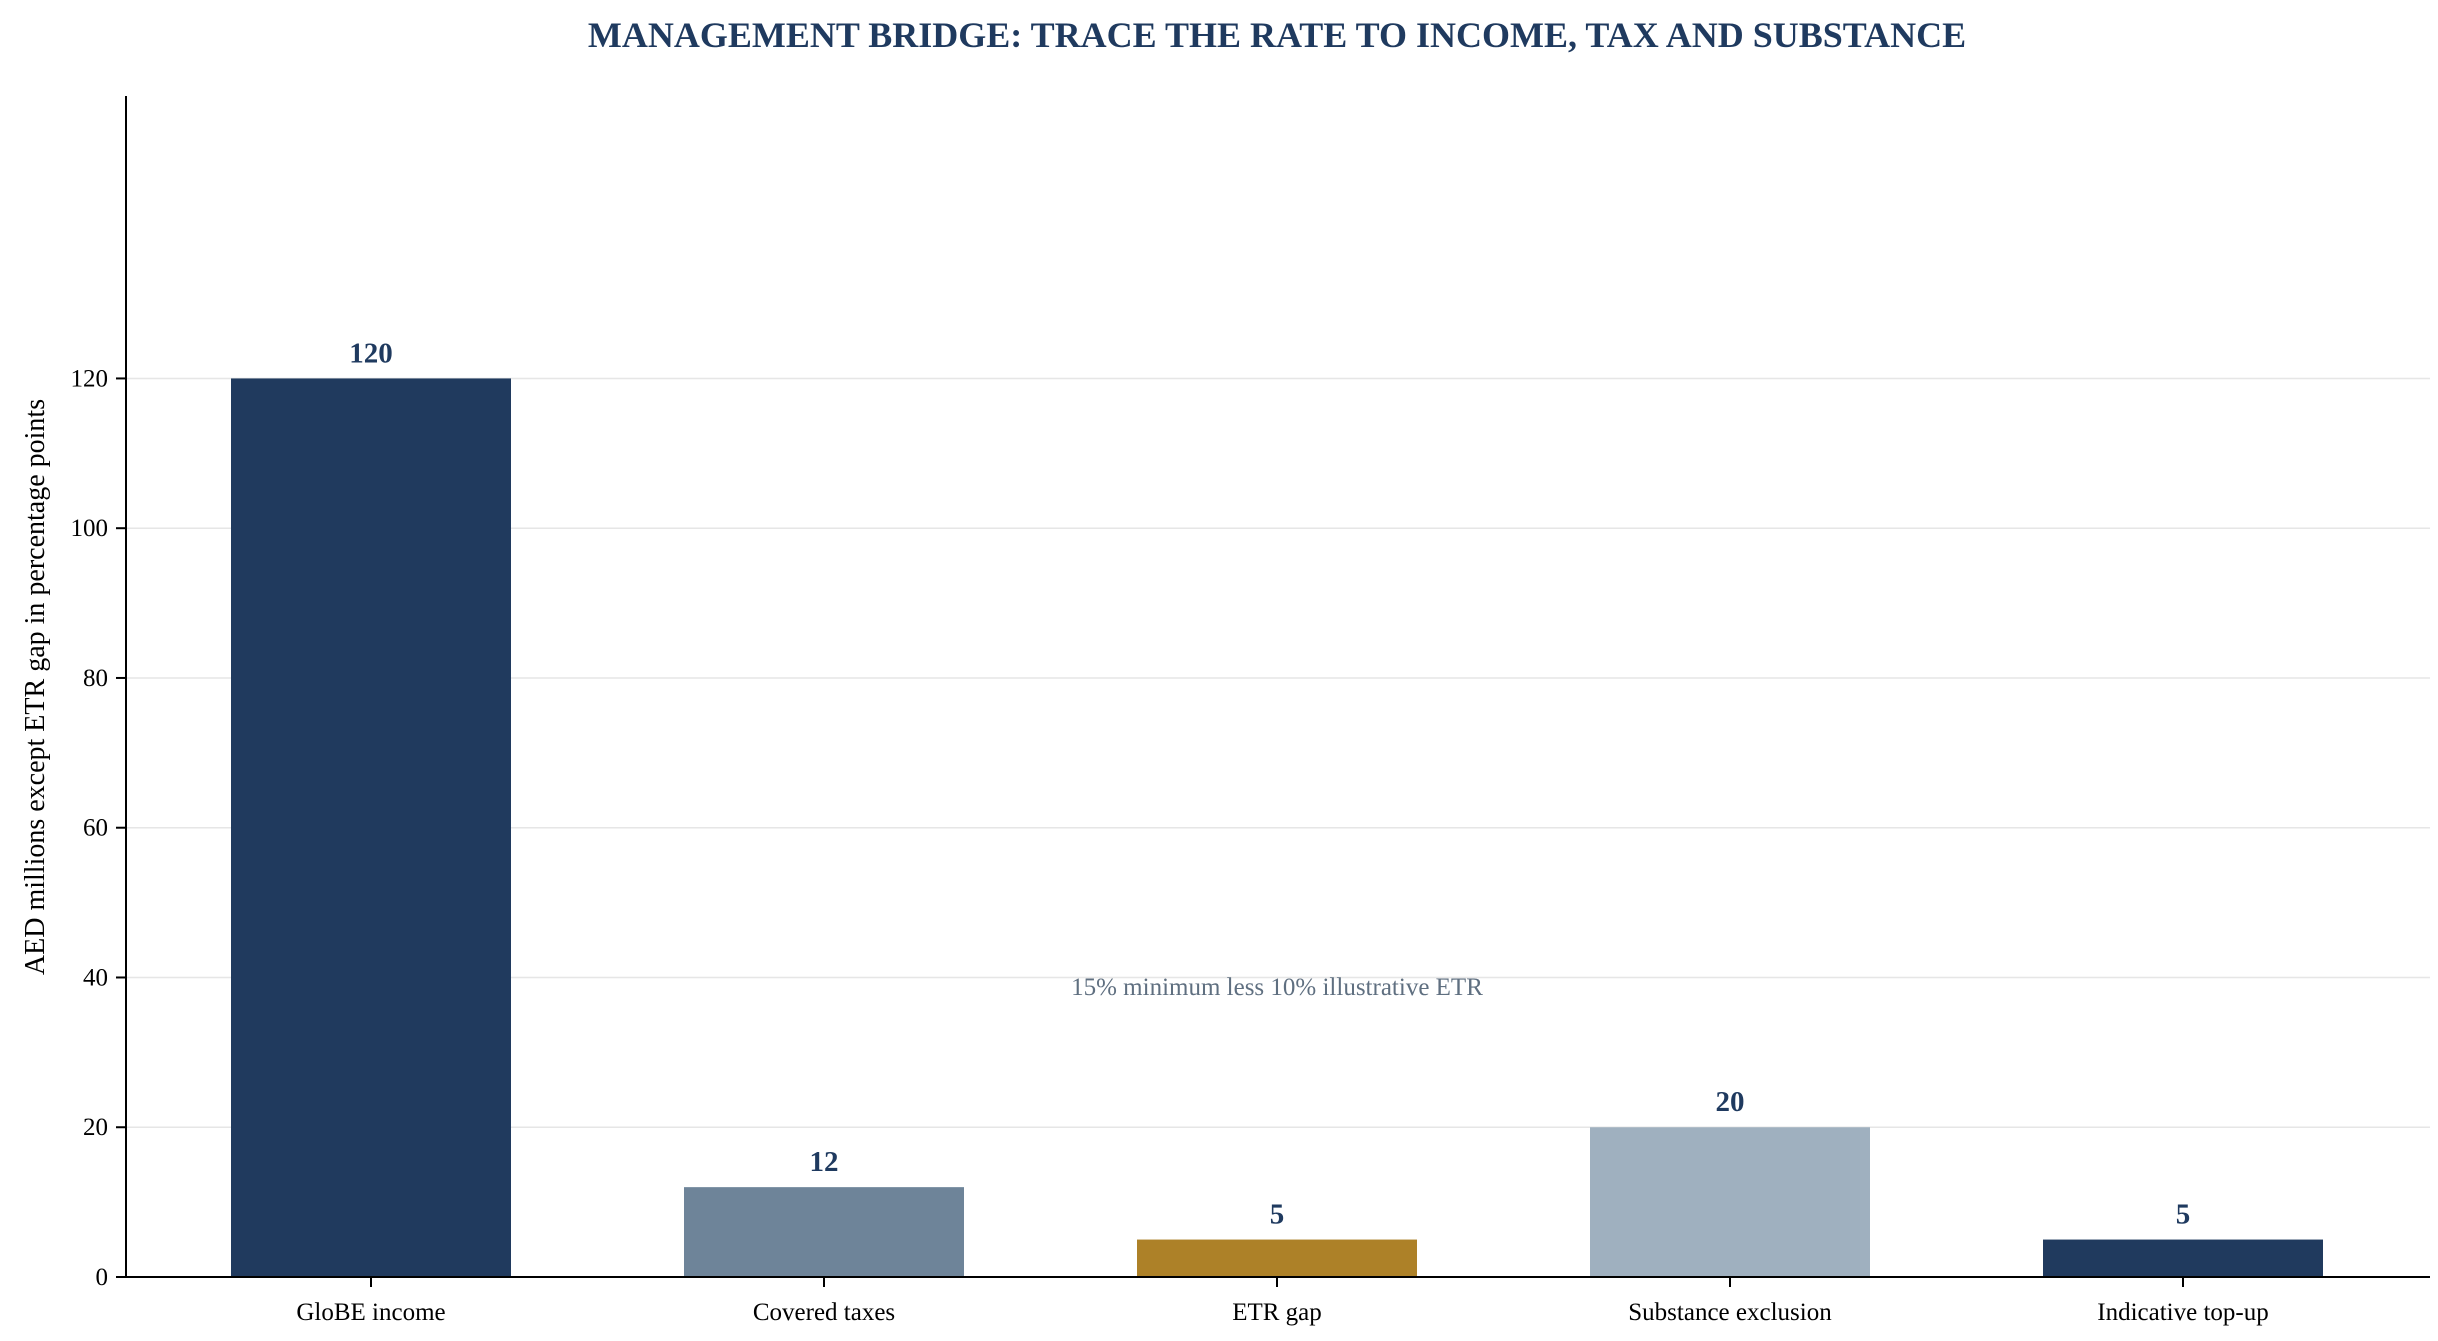  Describe the element at coordinates (2183, 1215) in the screenshot. I see `data-label-4: 5` at that location.